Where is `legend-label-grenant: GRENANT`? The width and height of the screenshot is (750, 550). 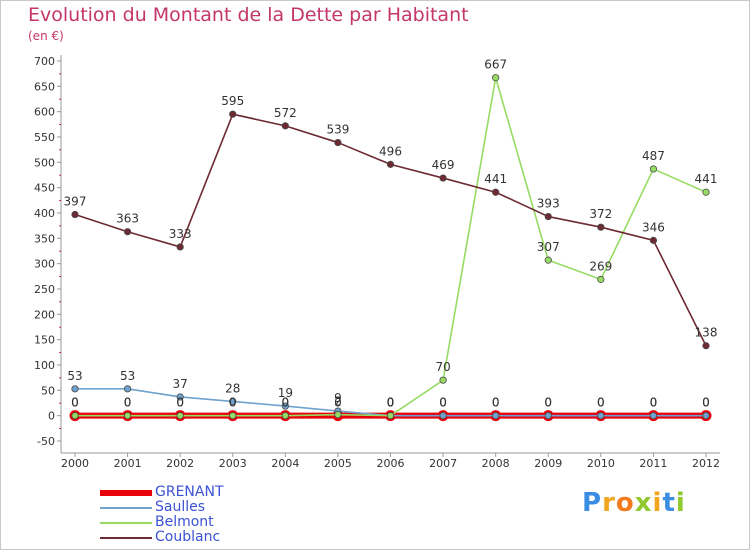
legend-label-grenant: GRENANT is located at coordinates (189, 492).